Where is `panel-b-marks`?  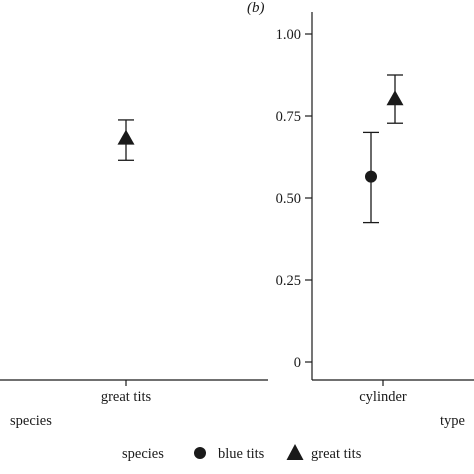 panel-b-marks is located at coordinates (383, 149).